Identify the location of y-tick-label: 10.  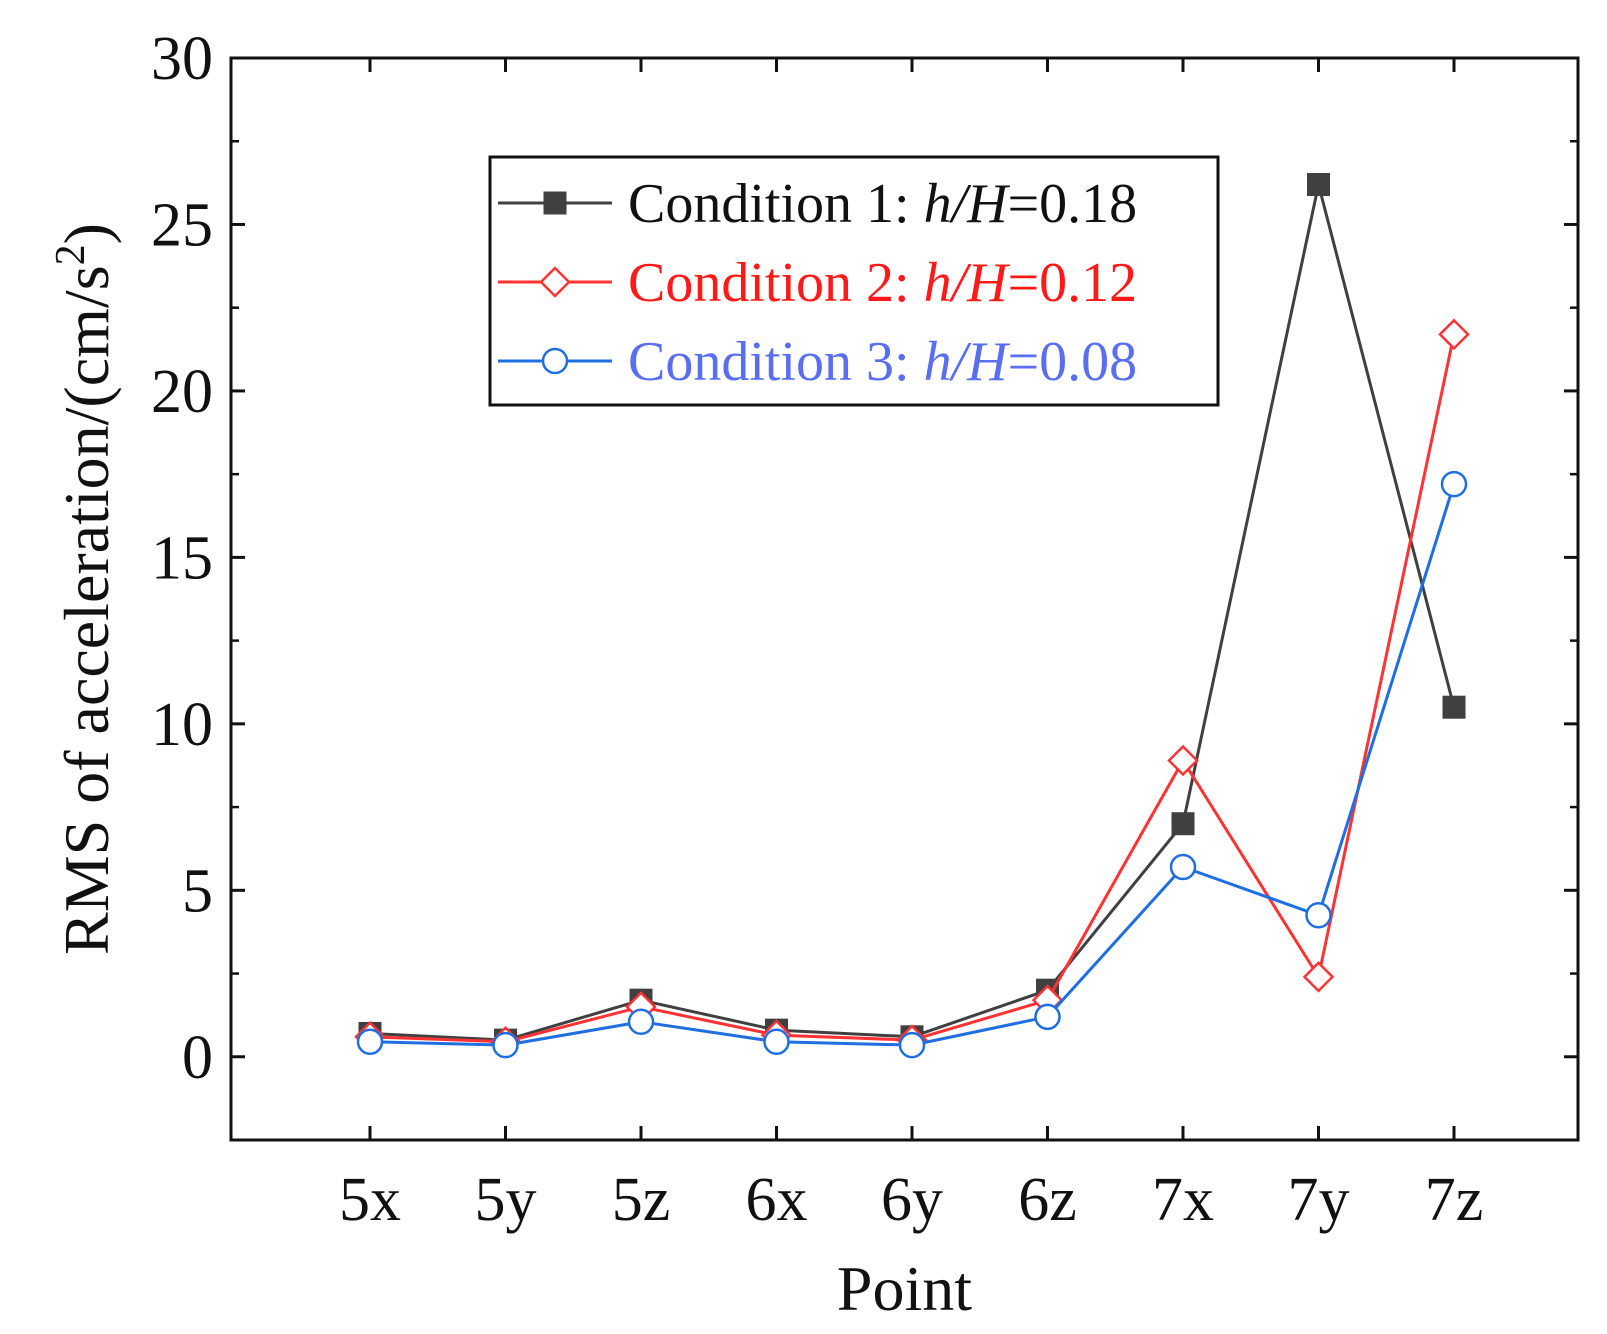
(182, 725).